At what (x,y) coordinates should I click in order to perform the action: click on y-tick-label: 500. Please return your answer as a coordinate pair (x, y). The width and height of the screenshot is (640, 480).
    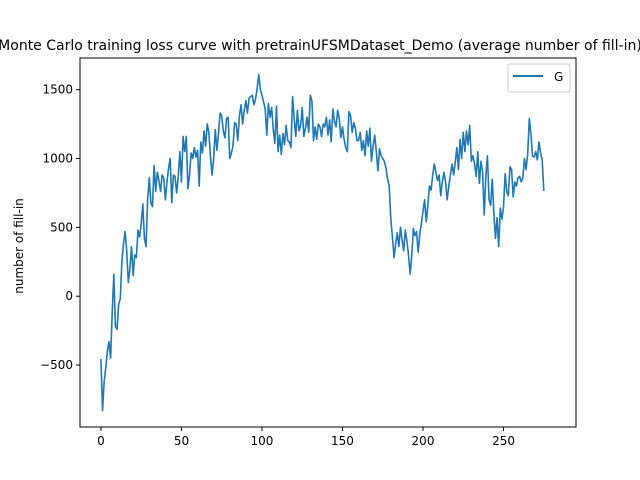
    Looking at the image, I should click on (61, 227).